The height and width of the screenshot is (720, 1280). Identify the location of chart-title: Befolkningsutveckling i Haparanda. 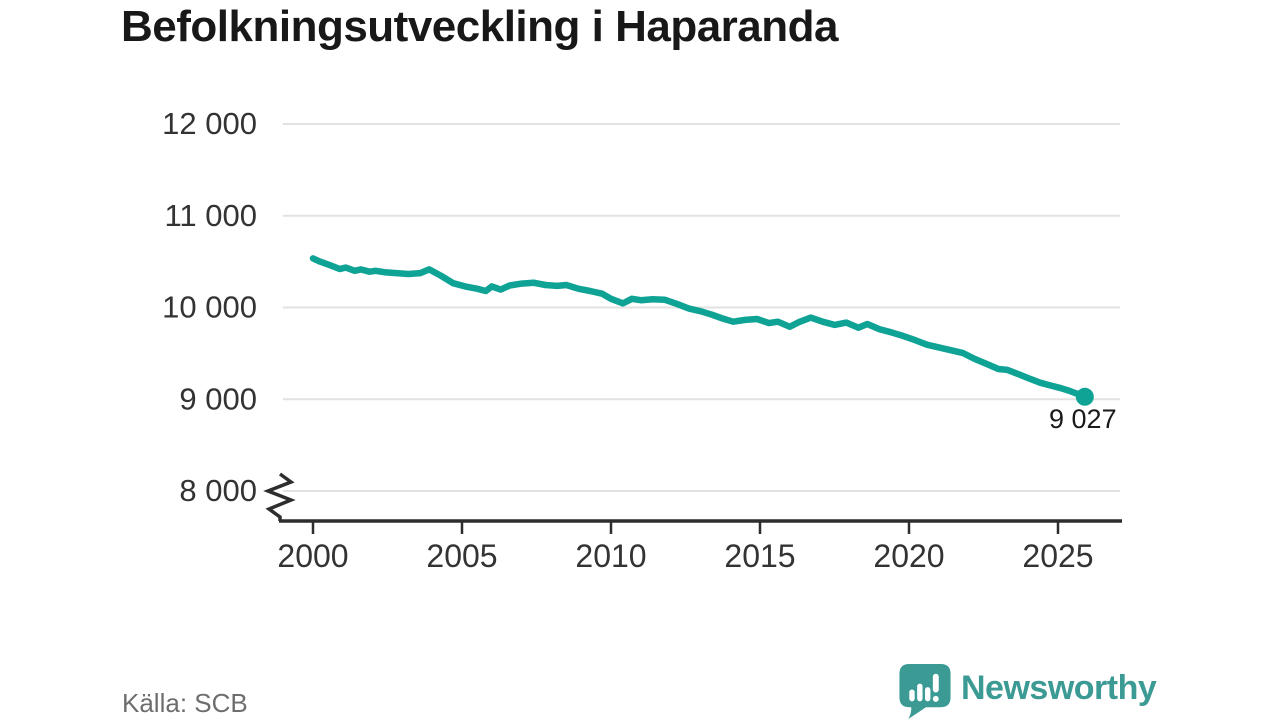
(480, 26).